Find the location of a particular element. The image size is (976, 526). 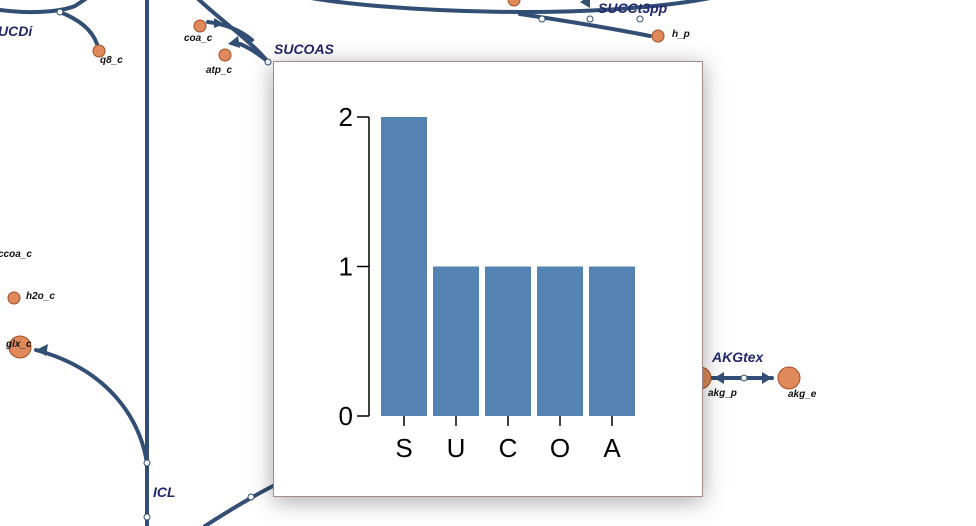

metabolite-label-coa-c: coa_c is located at coordinates (198, 38).